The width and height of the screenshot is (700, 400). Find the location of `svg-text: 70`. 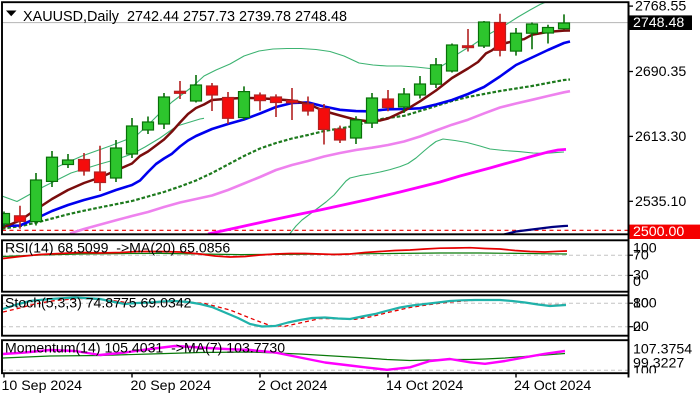

svg-text: 70 is located at coordinates (641, 256).